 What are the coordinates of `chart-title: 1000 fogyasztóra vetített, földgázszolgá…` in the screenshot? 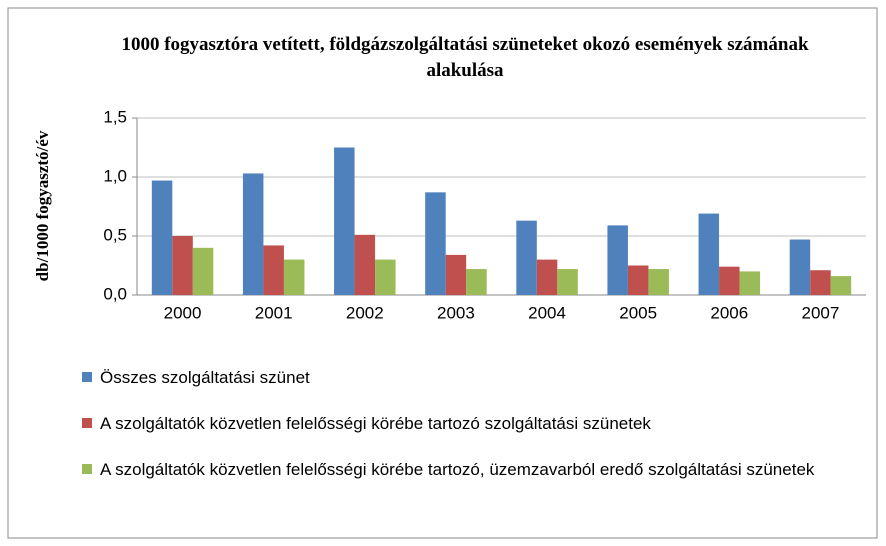 It's located at (465, 57).